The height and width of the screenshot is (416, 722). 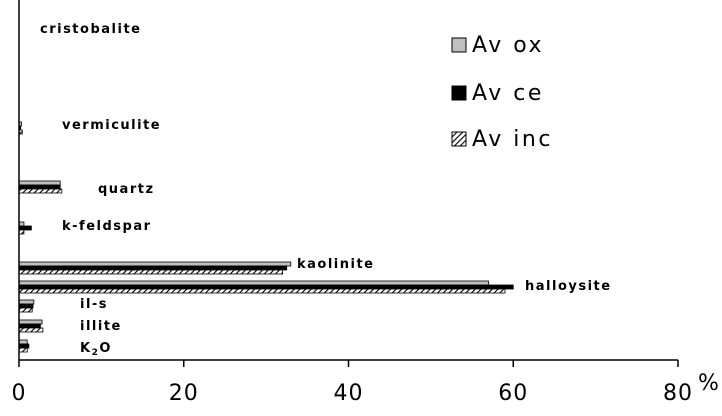 What do you see at coordinates (508, 93) in the screenshot?
I see `legend-label-av-ce: Av ce` at bounding box center [508, 93].